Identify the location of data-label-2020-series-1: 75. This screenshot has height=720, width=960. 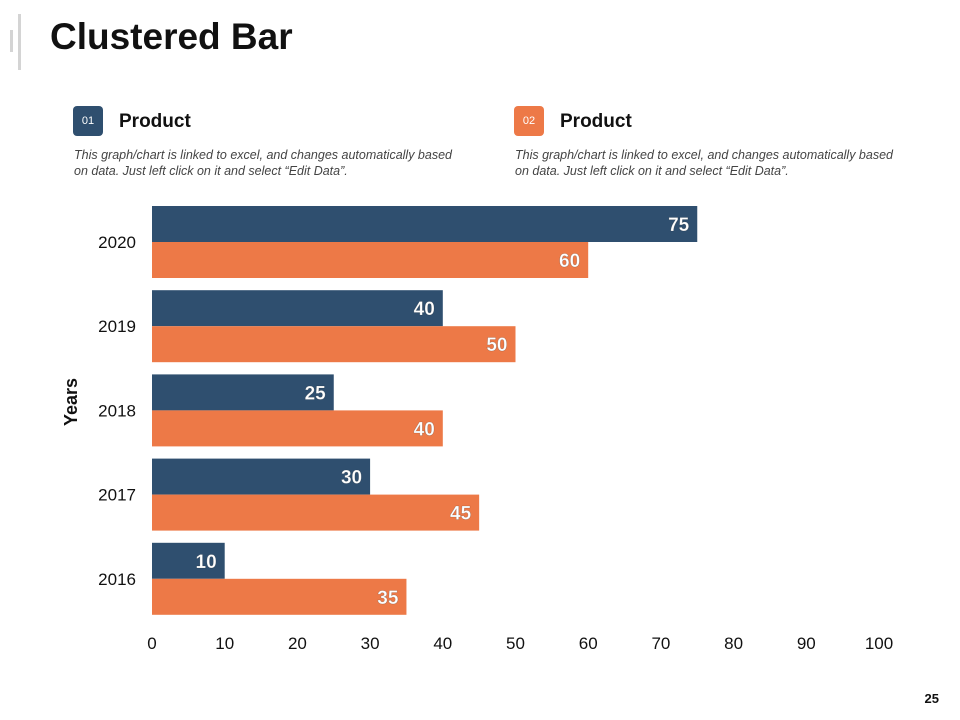
(679, 225).